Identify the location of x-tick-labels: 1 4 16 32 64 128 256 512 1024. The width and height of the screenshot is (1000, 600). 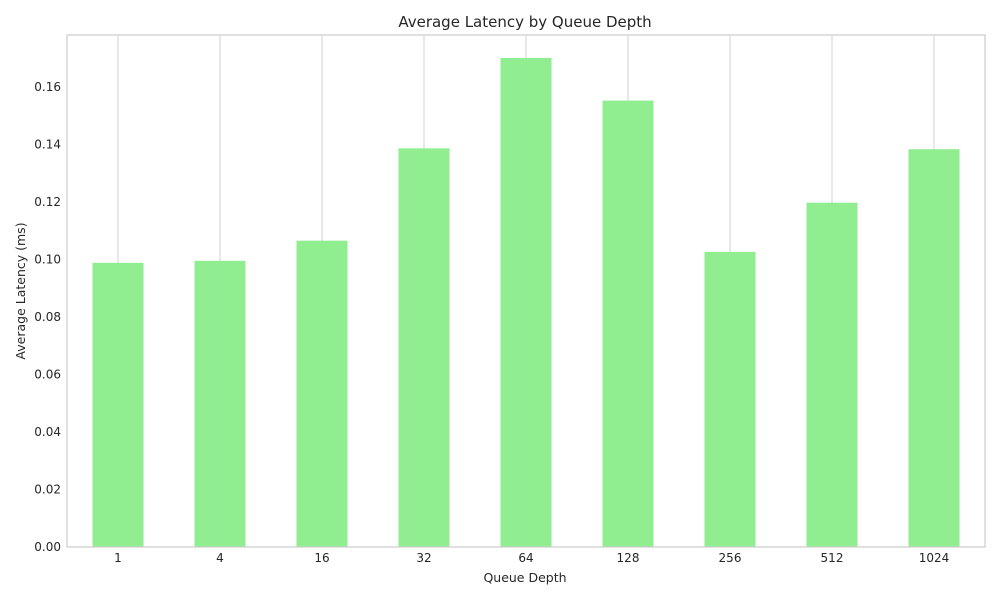
(531, 558).